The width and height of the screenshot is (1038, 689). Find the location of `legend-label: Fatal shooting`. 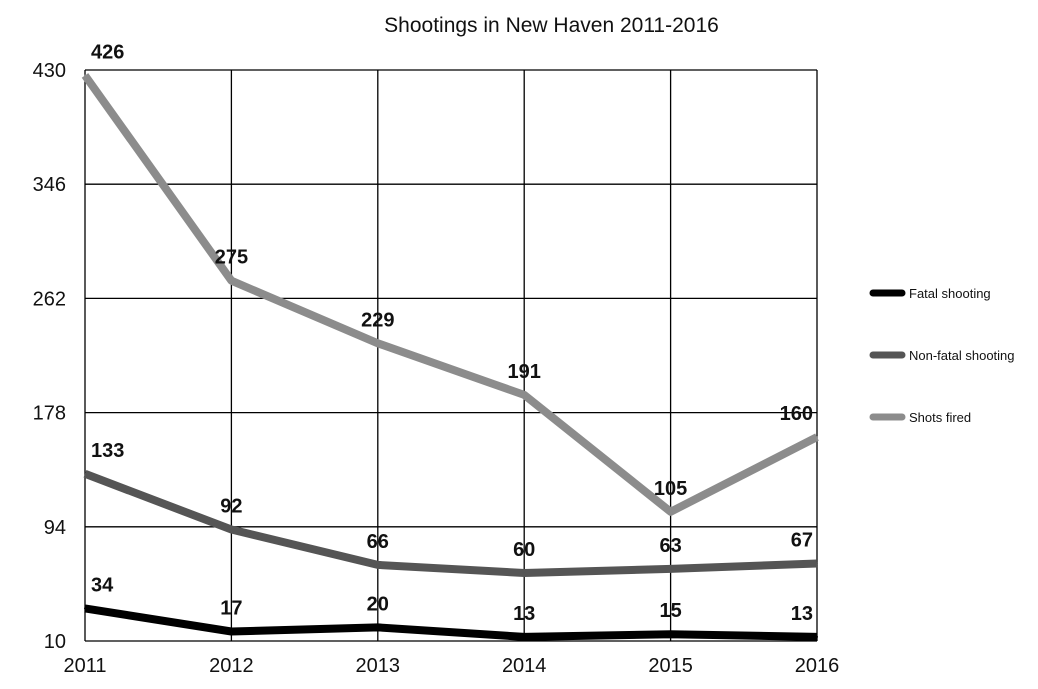

legend-label: Fatal shooting is located at coordinates (950, 293).